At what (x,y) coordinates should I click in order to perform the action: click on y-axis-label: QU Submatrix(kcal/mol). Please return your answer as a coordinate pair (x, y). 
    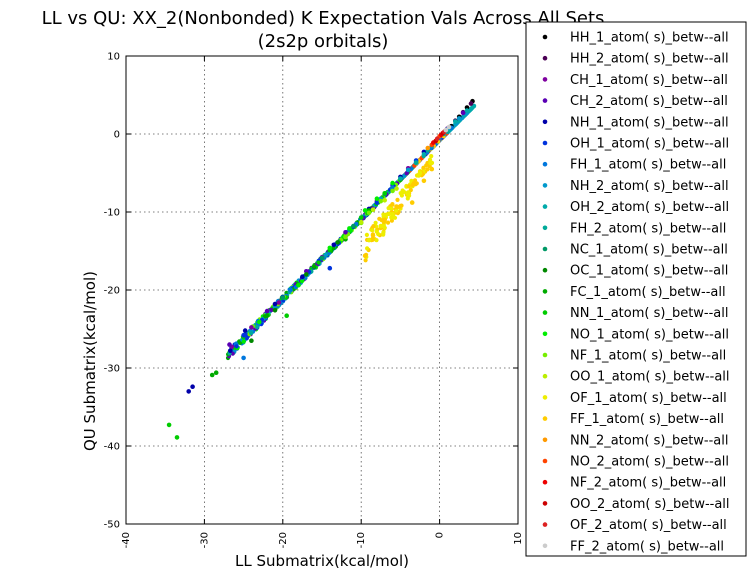
    Looking at the image, I should click on (90, 361).